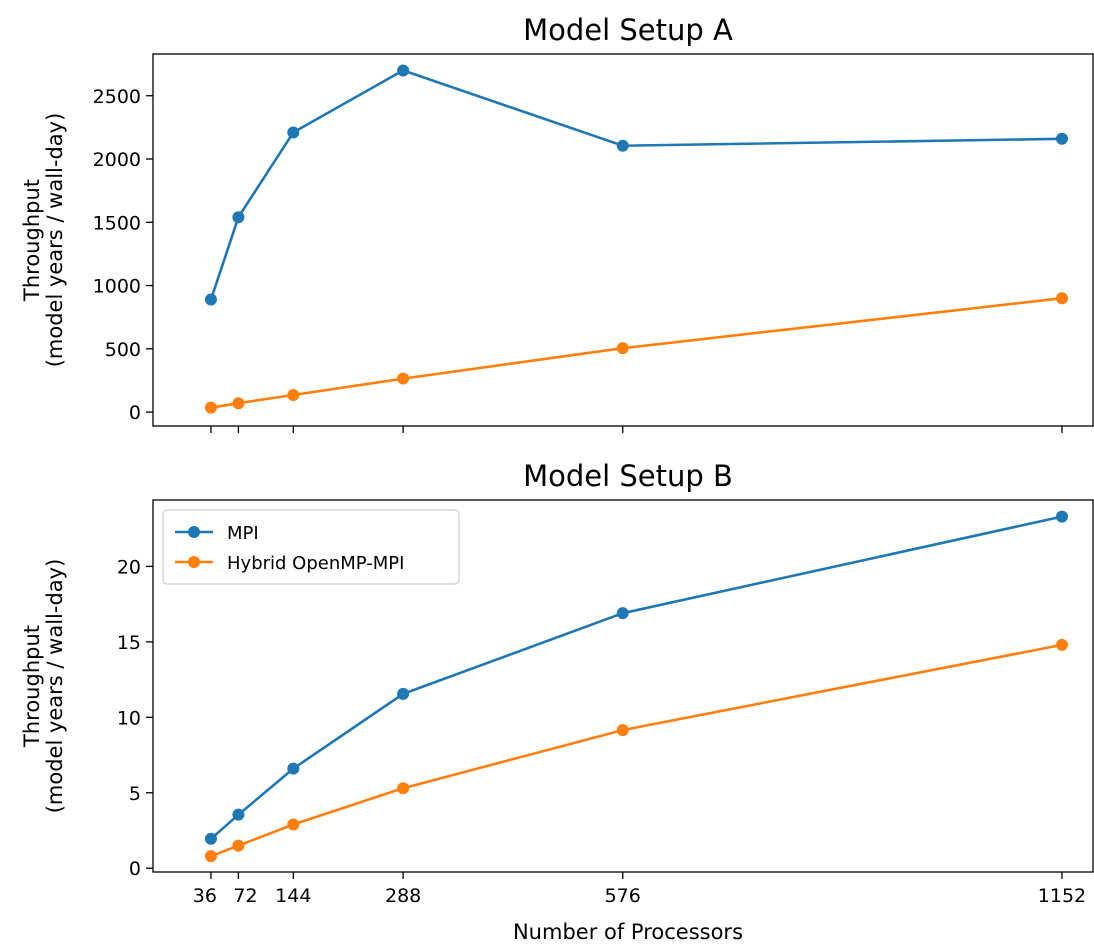 Image resolution: width=1094 pixels, height=945 pixels. What do you see at coordinates (403, 896) in the screenshot?
I see `x-tick-label: 288` at bounding box center [403, 896].